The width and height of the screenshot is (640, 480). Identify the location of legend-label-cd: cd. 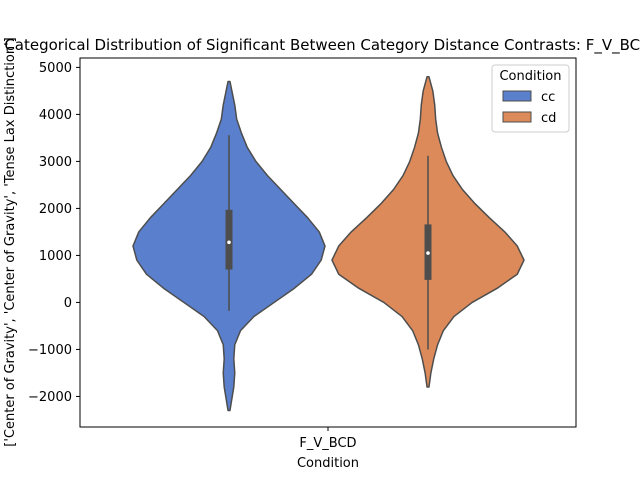
(548, 118).